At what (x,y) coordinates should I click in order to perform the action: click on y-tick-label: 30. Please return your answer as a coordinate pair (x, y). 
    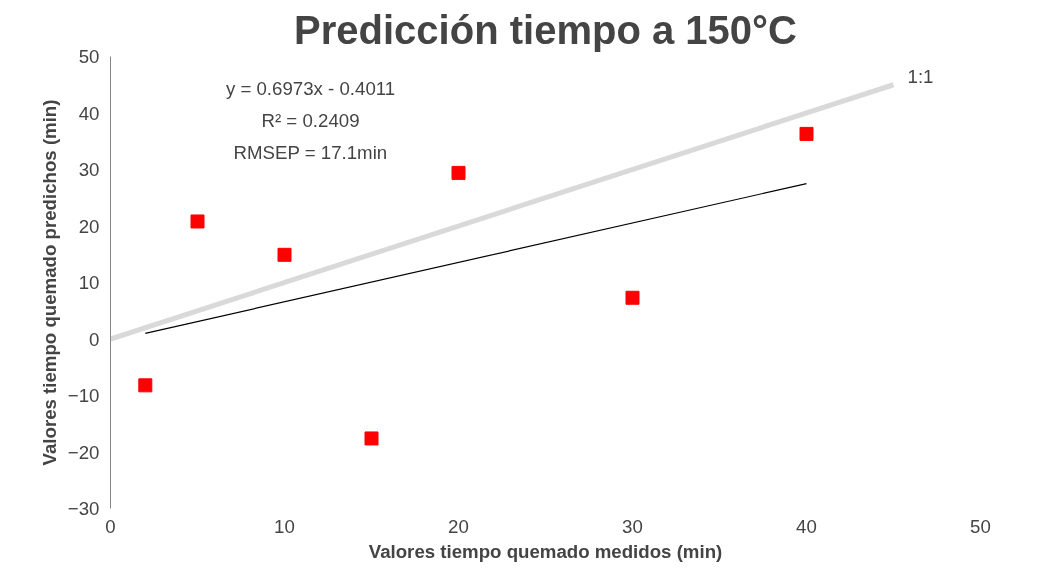
    Looking at the image, I should click on (89, 169).